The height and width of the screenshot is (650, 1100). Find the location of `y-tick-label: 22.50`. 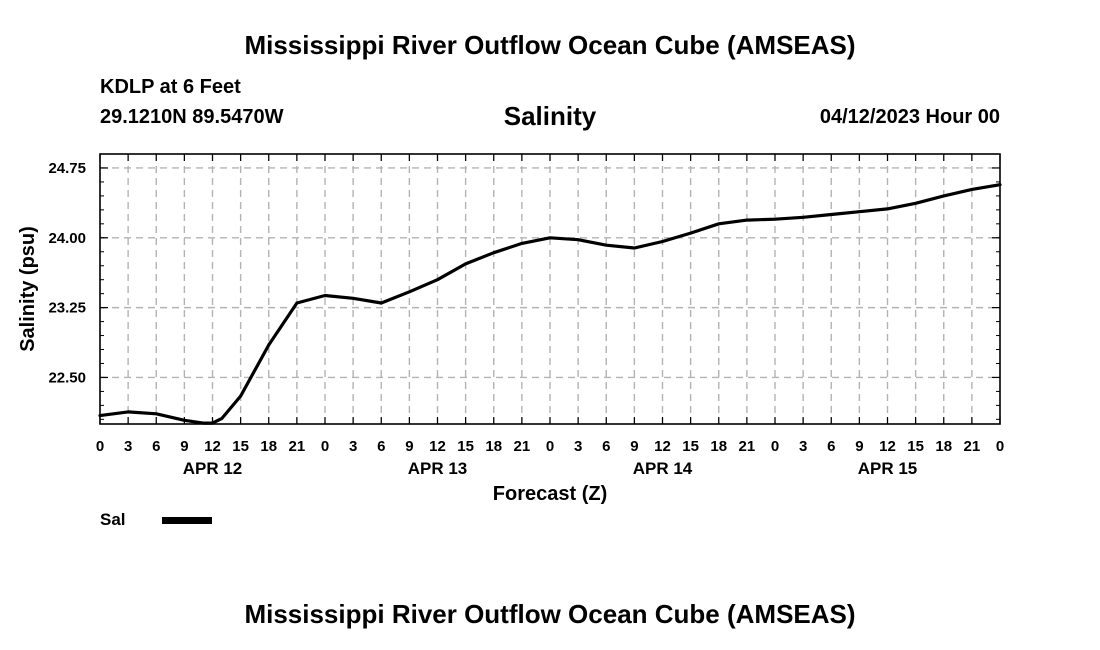

y-tick-label: 22.50 is located at coordinates (67, 377).